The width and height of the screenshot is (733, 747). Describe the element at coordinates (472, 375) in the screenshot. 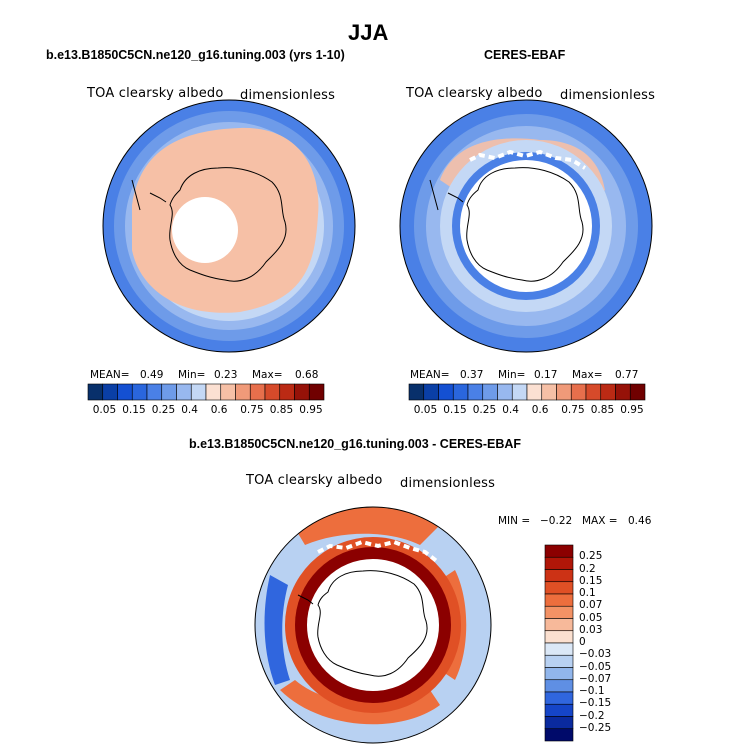

I see `panel-2-mean-value: 0.37` at that location.